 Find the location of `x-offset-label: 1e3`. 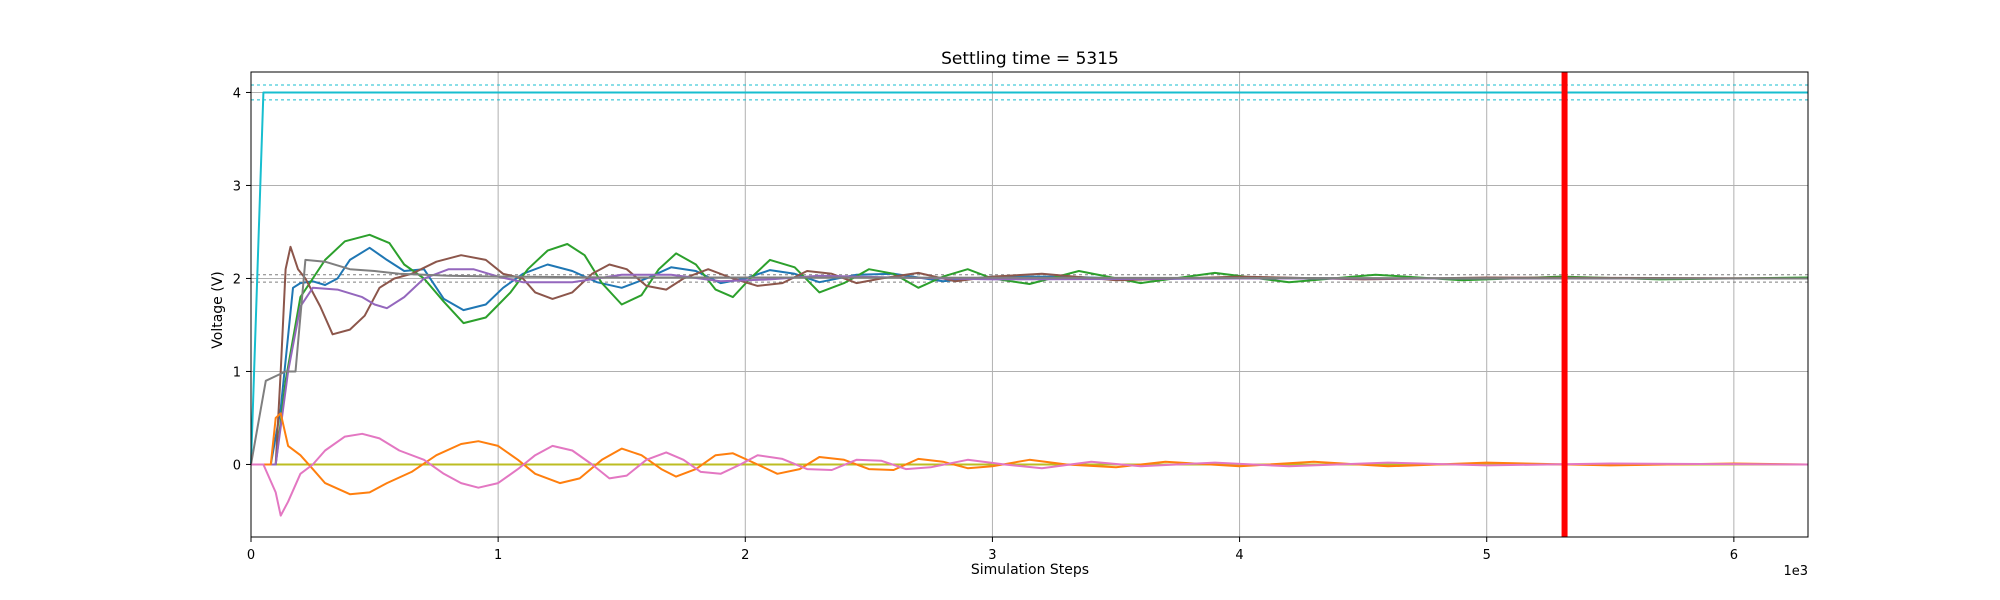

x-offset-label: 1e3 is located at coordinates (1795, 571).